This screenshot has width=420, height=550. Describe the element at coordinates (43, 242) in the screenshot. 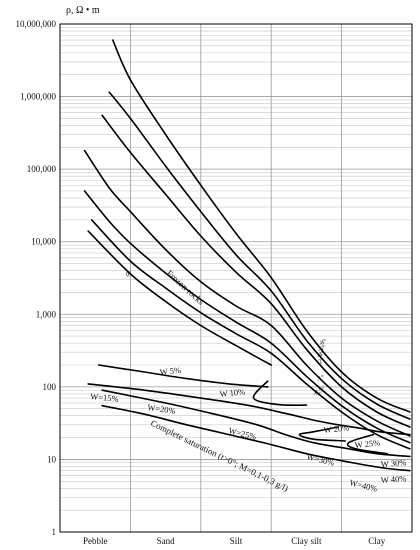

I see `y-tick-label: 10,000` at that location.